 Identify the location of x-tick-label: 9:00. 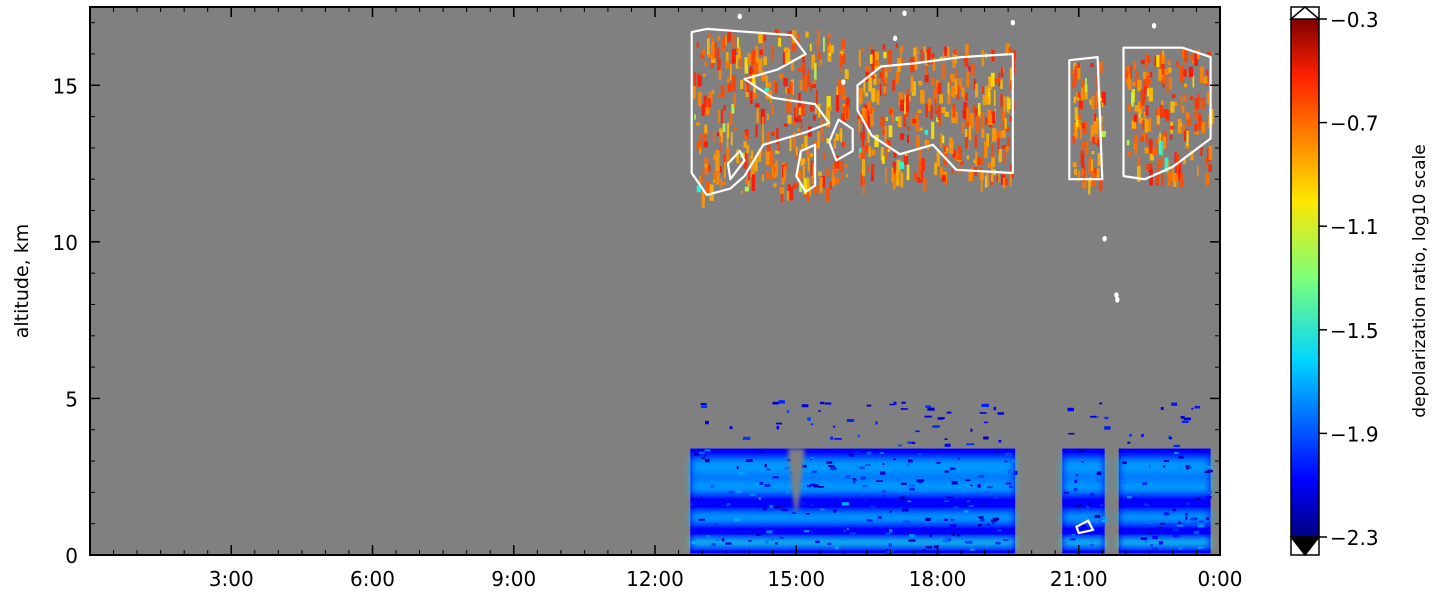
(513, 579).